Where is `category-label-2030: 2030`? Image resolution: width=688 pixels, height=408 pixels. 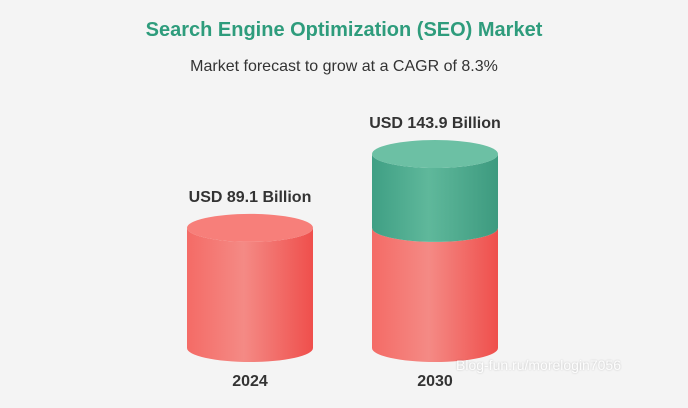
category-label-2030: 2030 is located at coordinates (435, 381).